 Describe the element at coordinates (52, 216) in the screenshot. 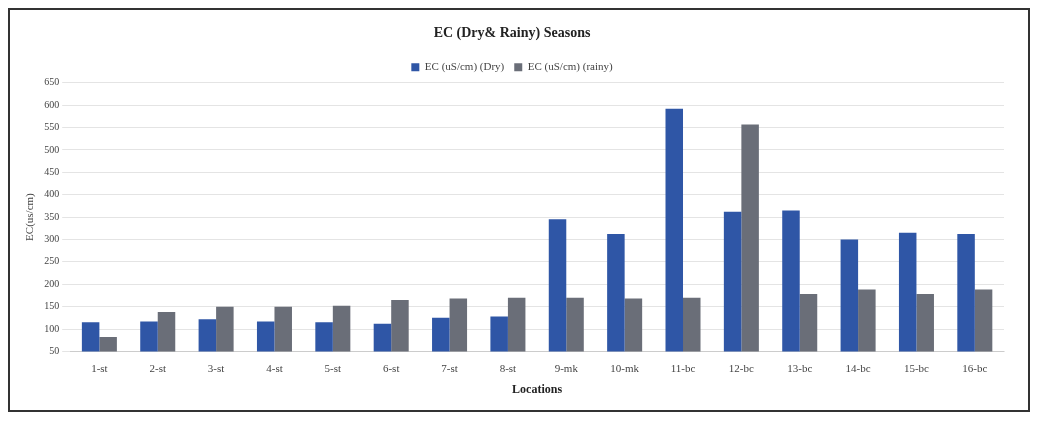

I see `y-tick-label: 350` at that location.